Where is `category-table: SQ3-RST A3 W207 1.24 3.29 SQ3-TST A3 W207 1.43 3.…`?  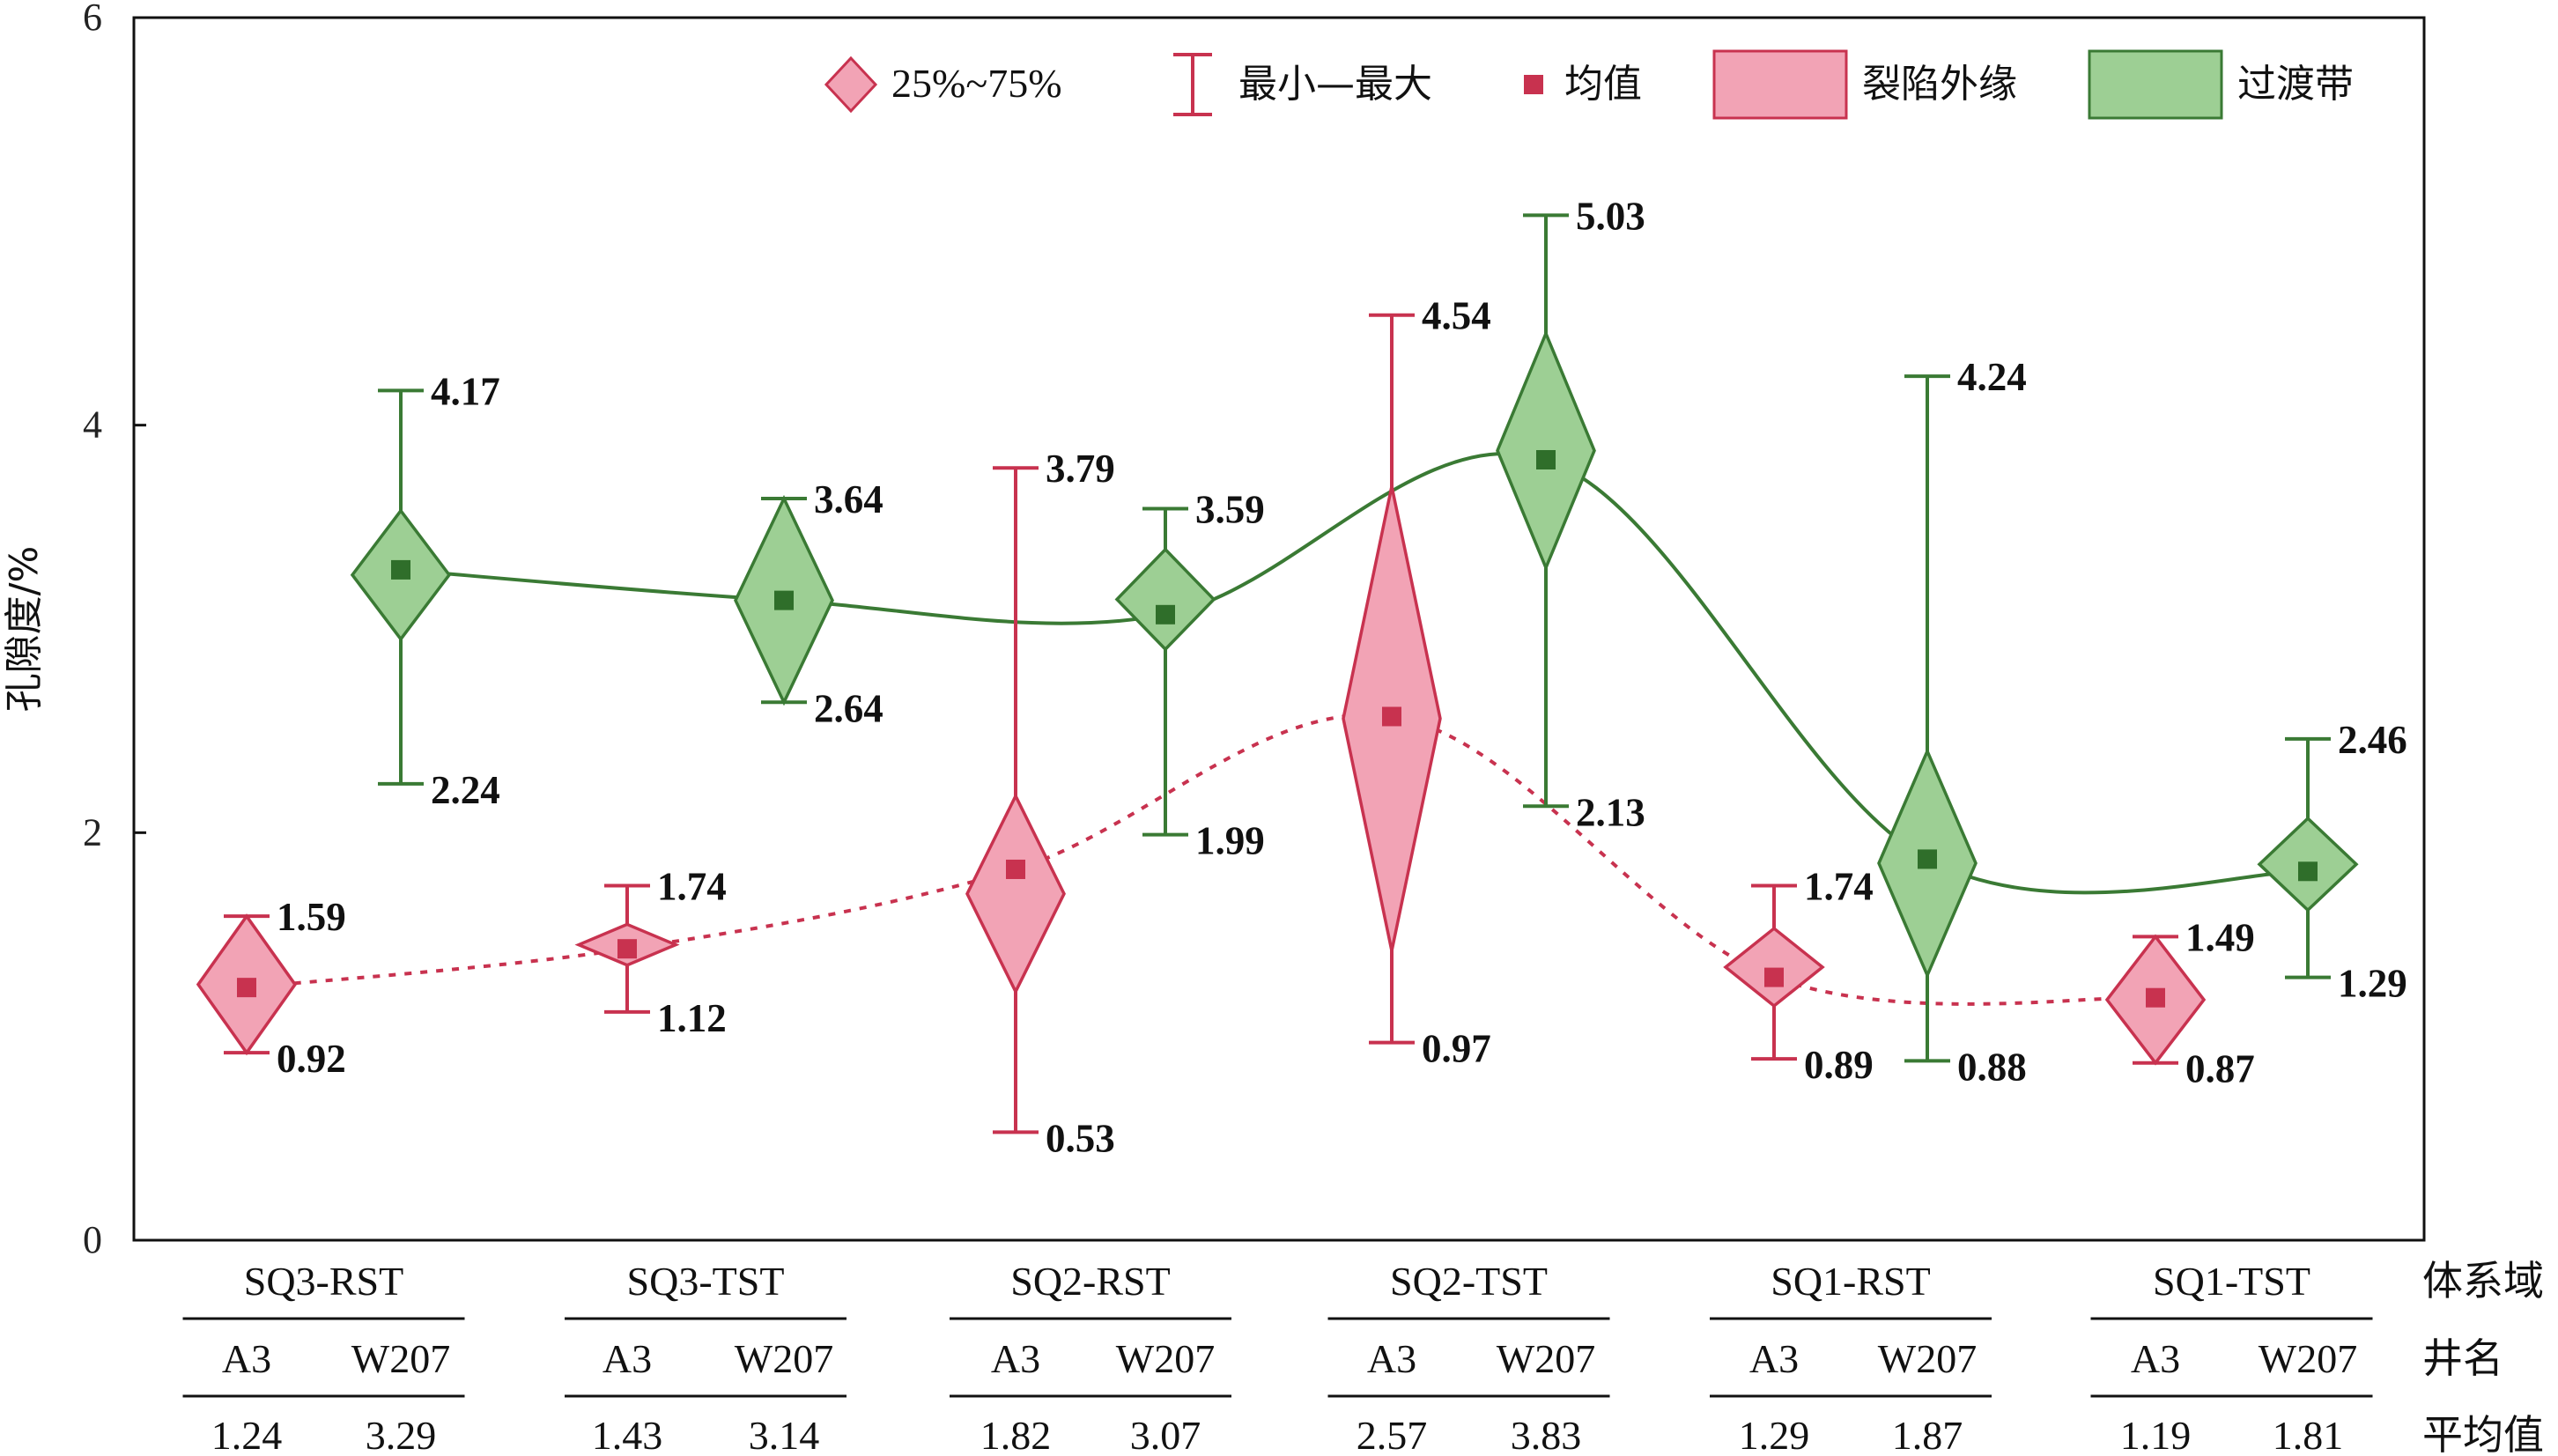
category-table: SQ3-RST A3 W207 1.24 3.29 SQ3-TST A3 W207 1.43 3.… is located at coordinates (1363, 1356).